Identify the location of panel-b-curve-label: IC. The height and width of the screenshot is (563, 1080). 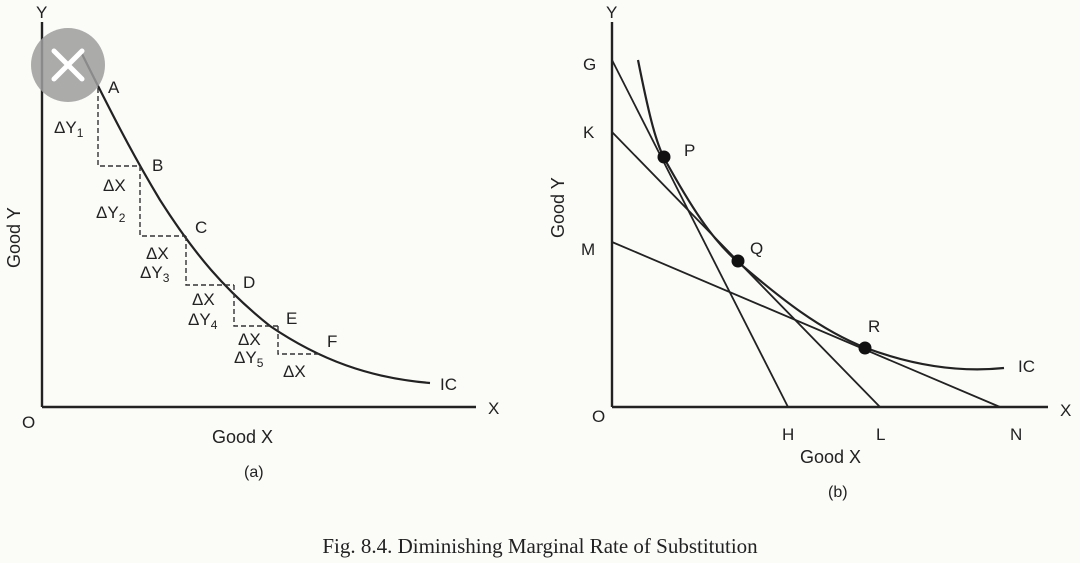
(1026, 366).